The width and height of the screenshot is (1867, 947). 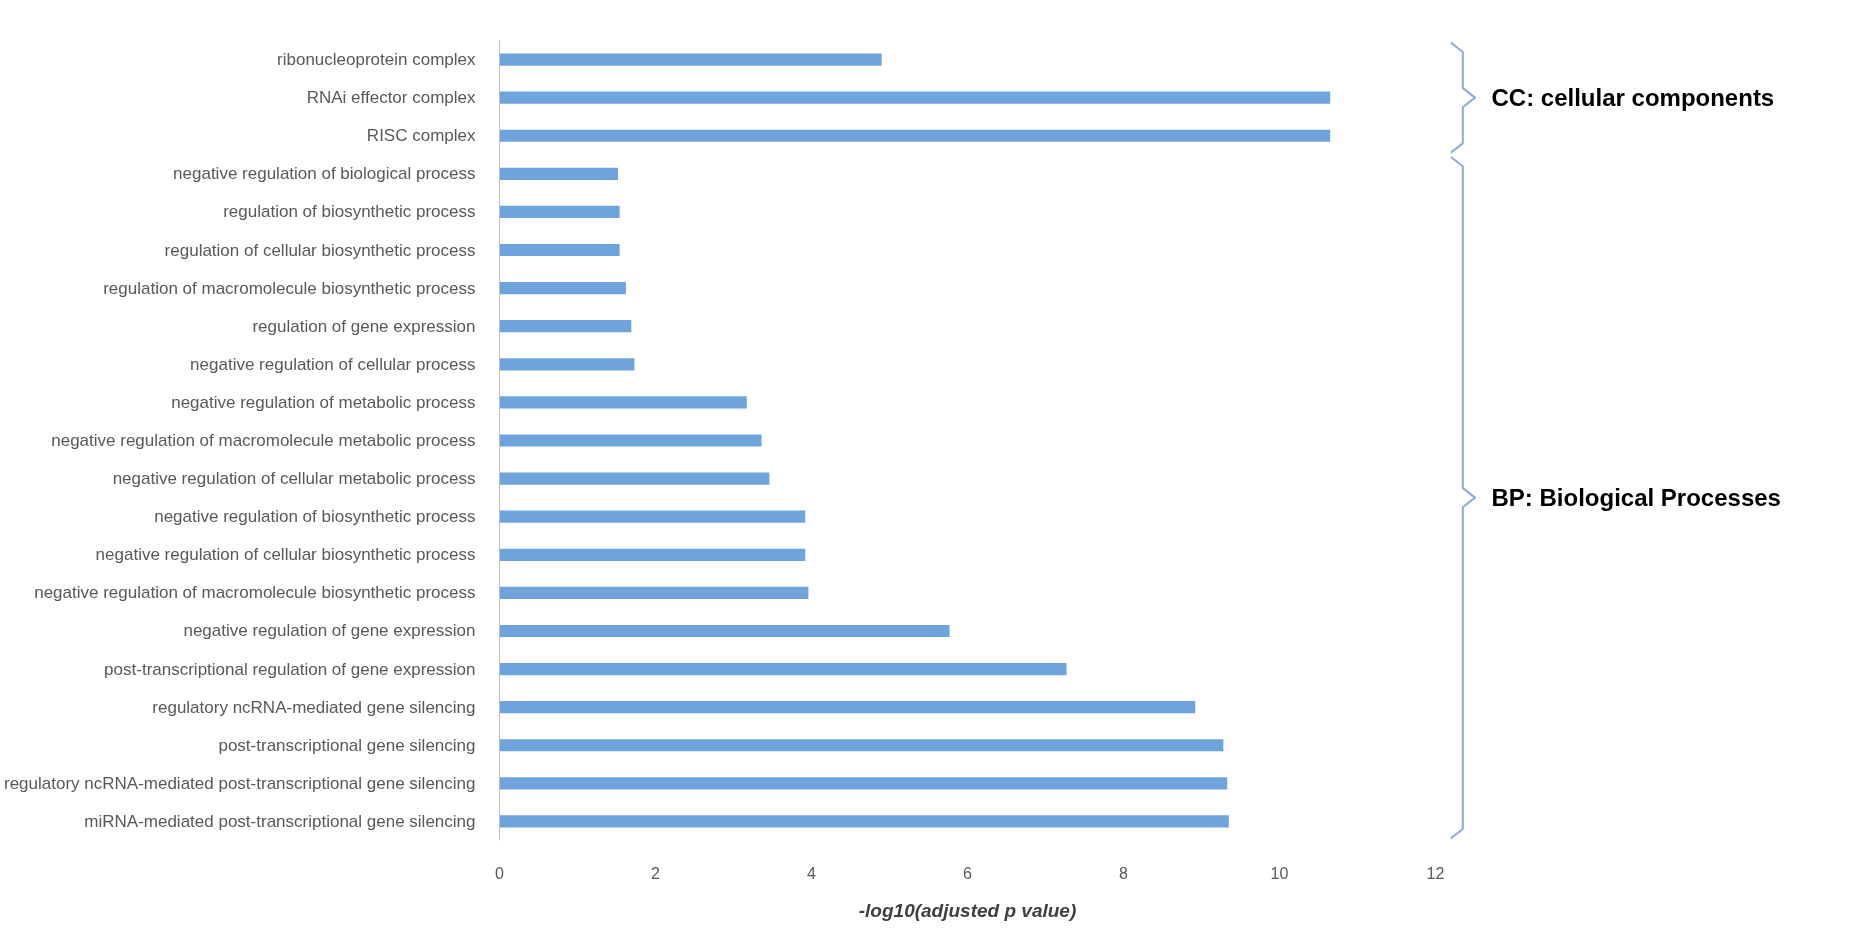 I want to click on x-tick-label: 0, so click(x=500, y=873).